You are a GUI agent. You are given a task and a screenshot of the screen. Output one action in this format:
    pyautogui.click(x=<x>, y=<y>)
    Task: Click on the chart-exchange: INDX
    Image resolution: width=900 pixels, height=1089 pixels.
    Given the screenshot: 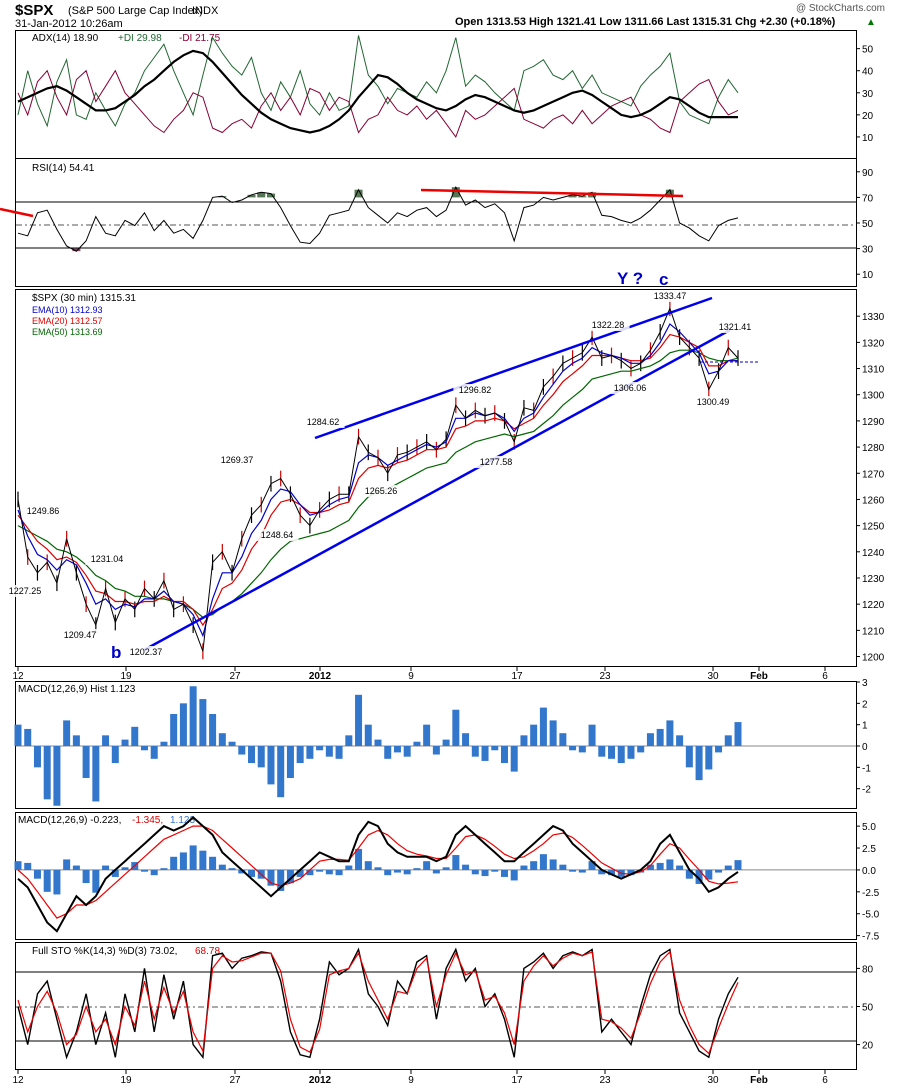 What is the action you would take?
    pyautogui.click(x=205, y=11)
    